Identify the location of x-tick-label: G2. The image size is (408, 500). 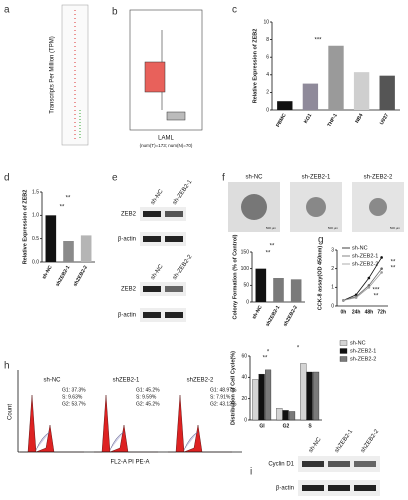
(286, 426).